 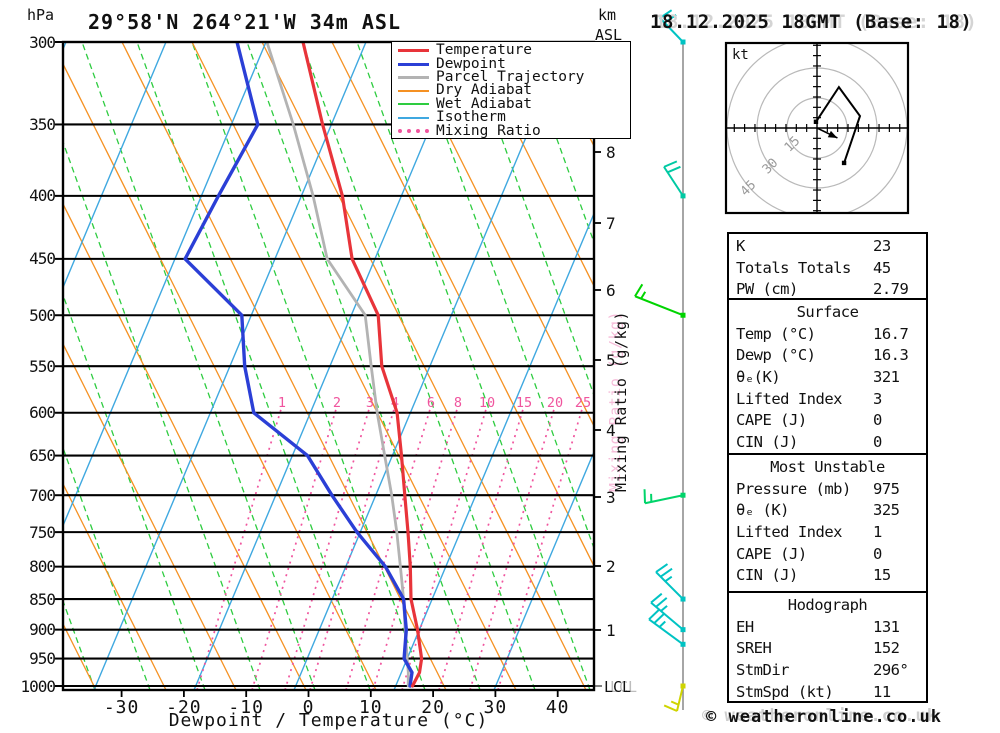 What do you see at coordinates (431, 403) in the screenshot?
I see `mixing-ratio-label: 6` at bounding box center [431, 403].